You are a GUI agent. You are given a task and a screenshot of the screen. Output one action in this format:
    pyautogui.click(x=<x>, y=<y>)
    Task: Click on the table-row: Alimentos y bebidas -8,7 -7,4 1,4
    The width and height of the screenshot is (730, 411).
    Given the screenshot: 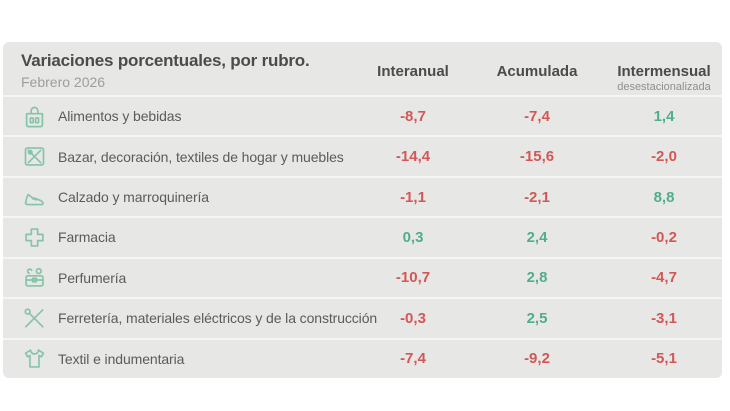 What is the action you would take?
    pyautogui.click(x=362, y=115)
    